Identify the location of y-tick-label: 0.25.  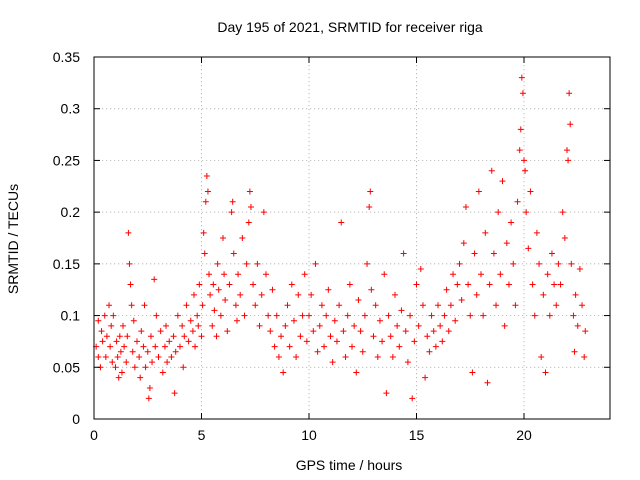
(66, 160).